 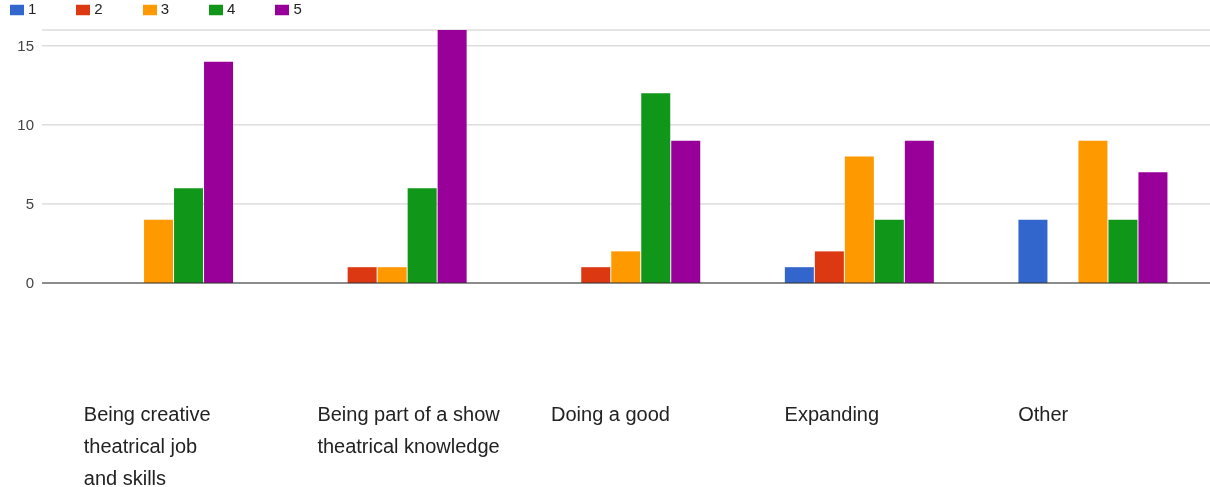 What do you see at coordinates (29, 204) in the screenshot?
I see `y-tick-label: 5` at bounding box center [29, 204].